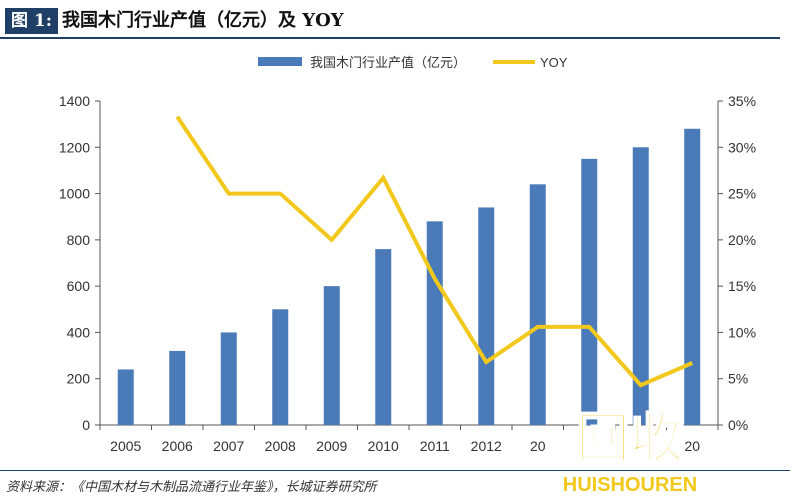 This screenshot has height=500, width=800. What do you see at coordinates (738, 425) in the screenshot?
I see `y-right-tick-label: 0%` at bounding box center [738, 425].